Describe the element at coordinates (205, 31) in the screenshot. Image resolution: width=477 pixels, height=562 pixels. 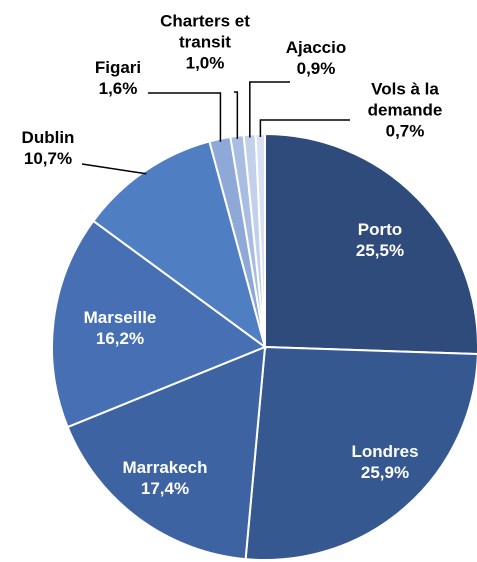
I see `category-name: Charters et transit` at that location.